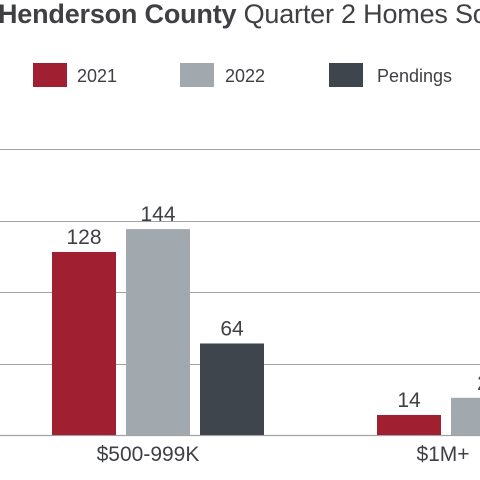  What do you see at coordinates (240, 17) in the screenshot?
I see `chart-title: Henderson County Quarter 2 Homes So` at bounding box center [240, 17].